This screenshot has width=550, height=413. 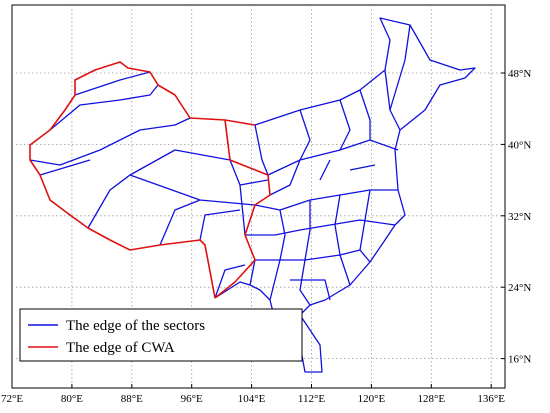 I want to click on x-tick-label: 104°E, so click(x=252, y=399).